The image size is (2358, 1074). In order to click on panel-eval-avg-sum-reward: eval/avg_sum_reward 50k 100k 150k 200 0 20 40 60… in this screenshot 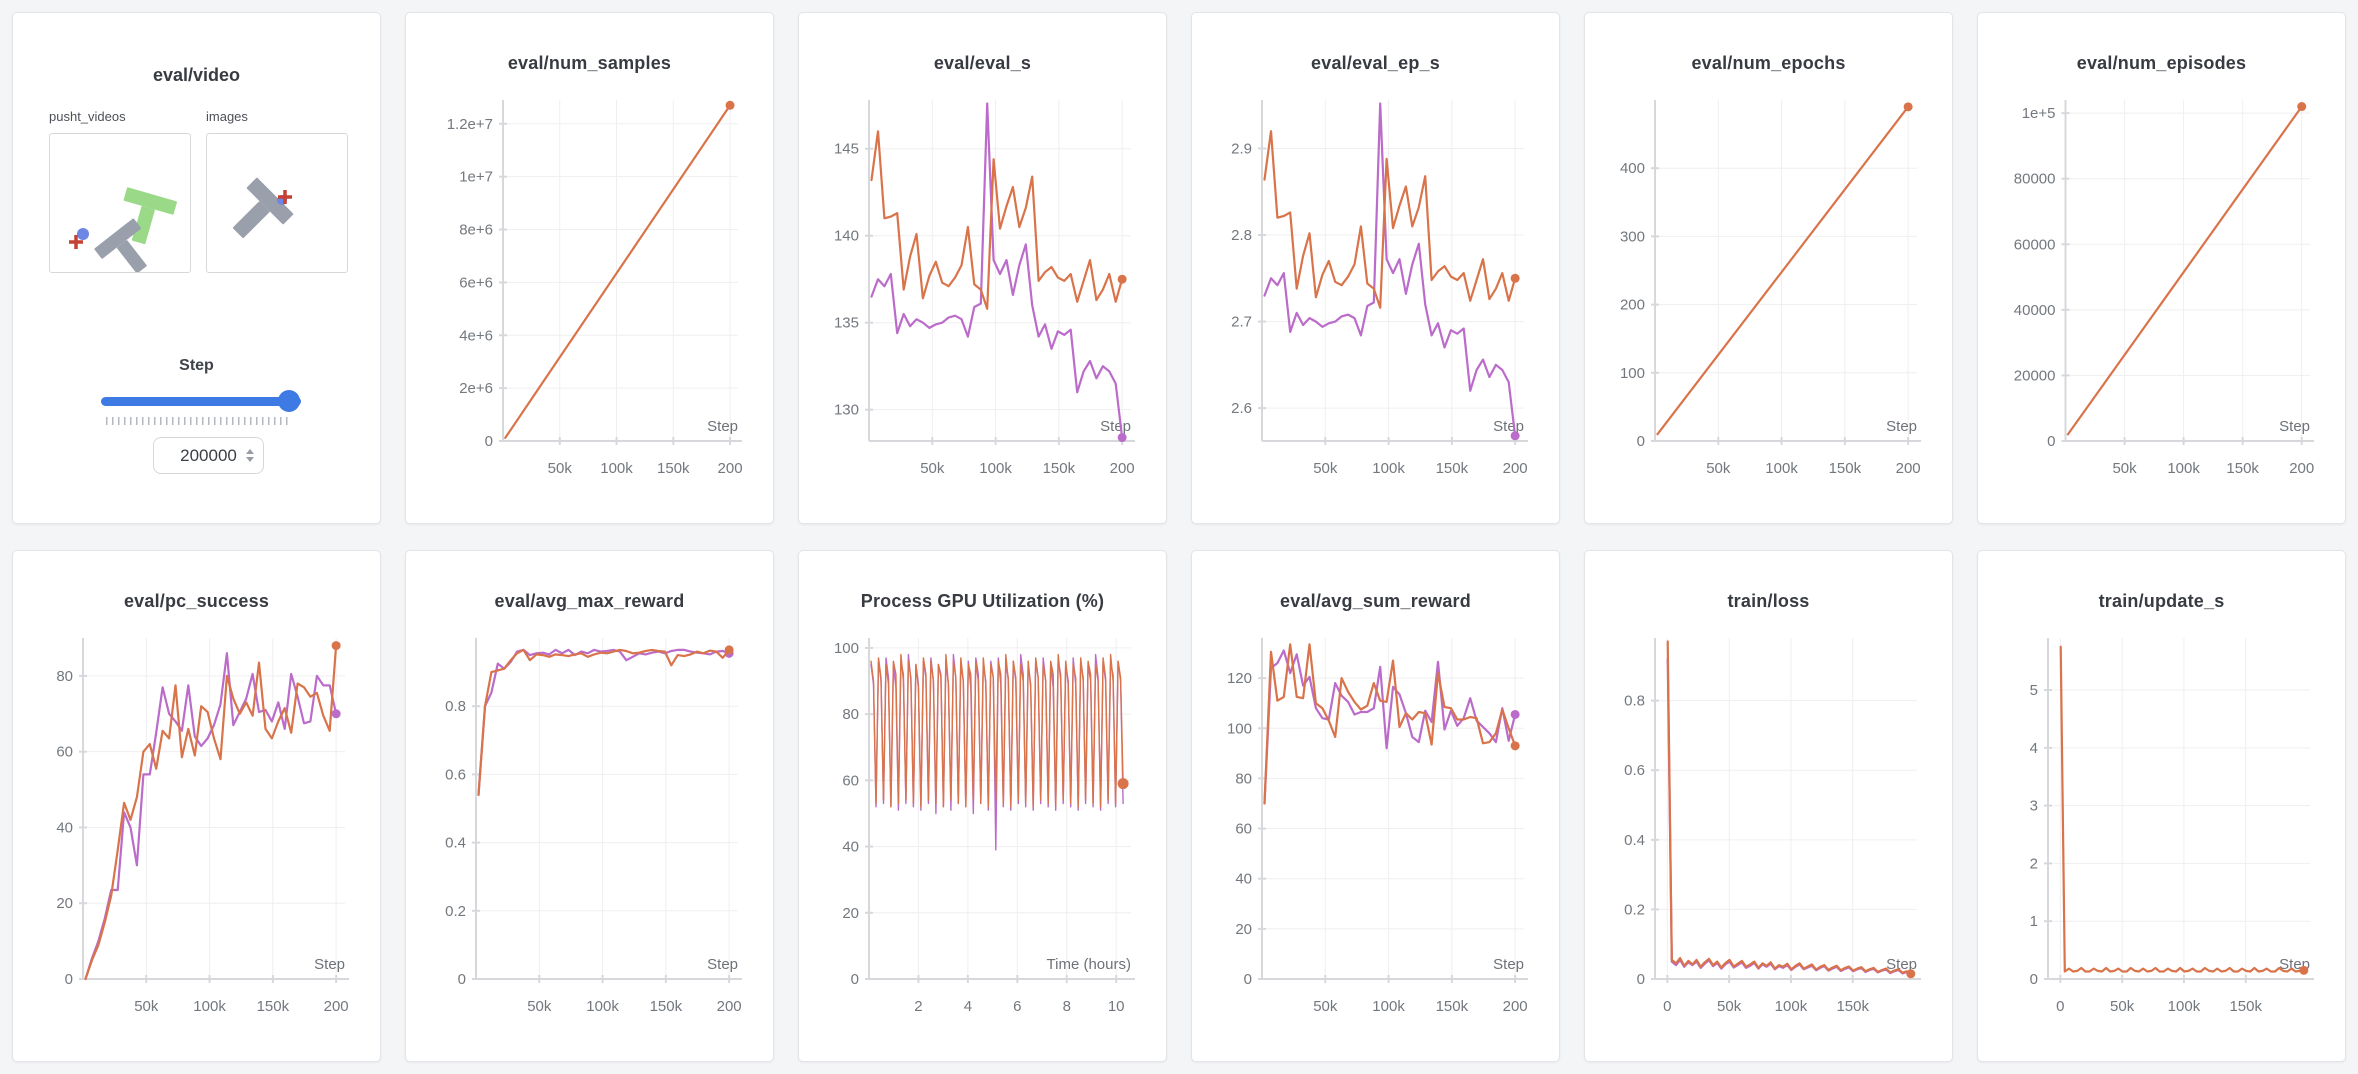, I will do `click(1375, 806)`.